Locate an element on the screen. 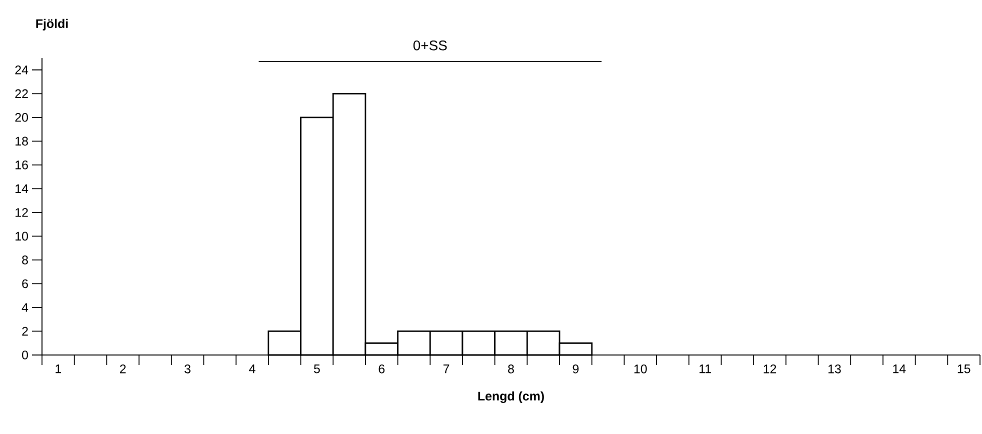 This screenshot has width=982, height=434. x-tick-label: 12 is located at coordinates (770, 369).